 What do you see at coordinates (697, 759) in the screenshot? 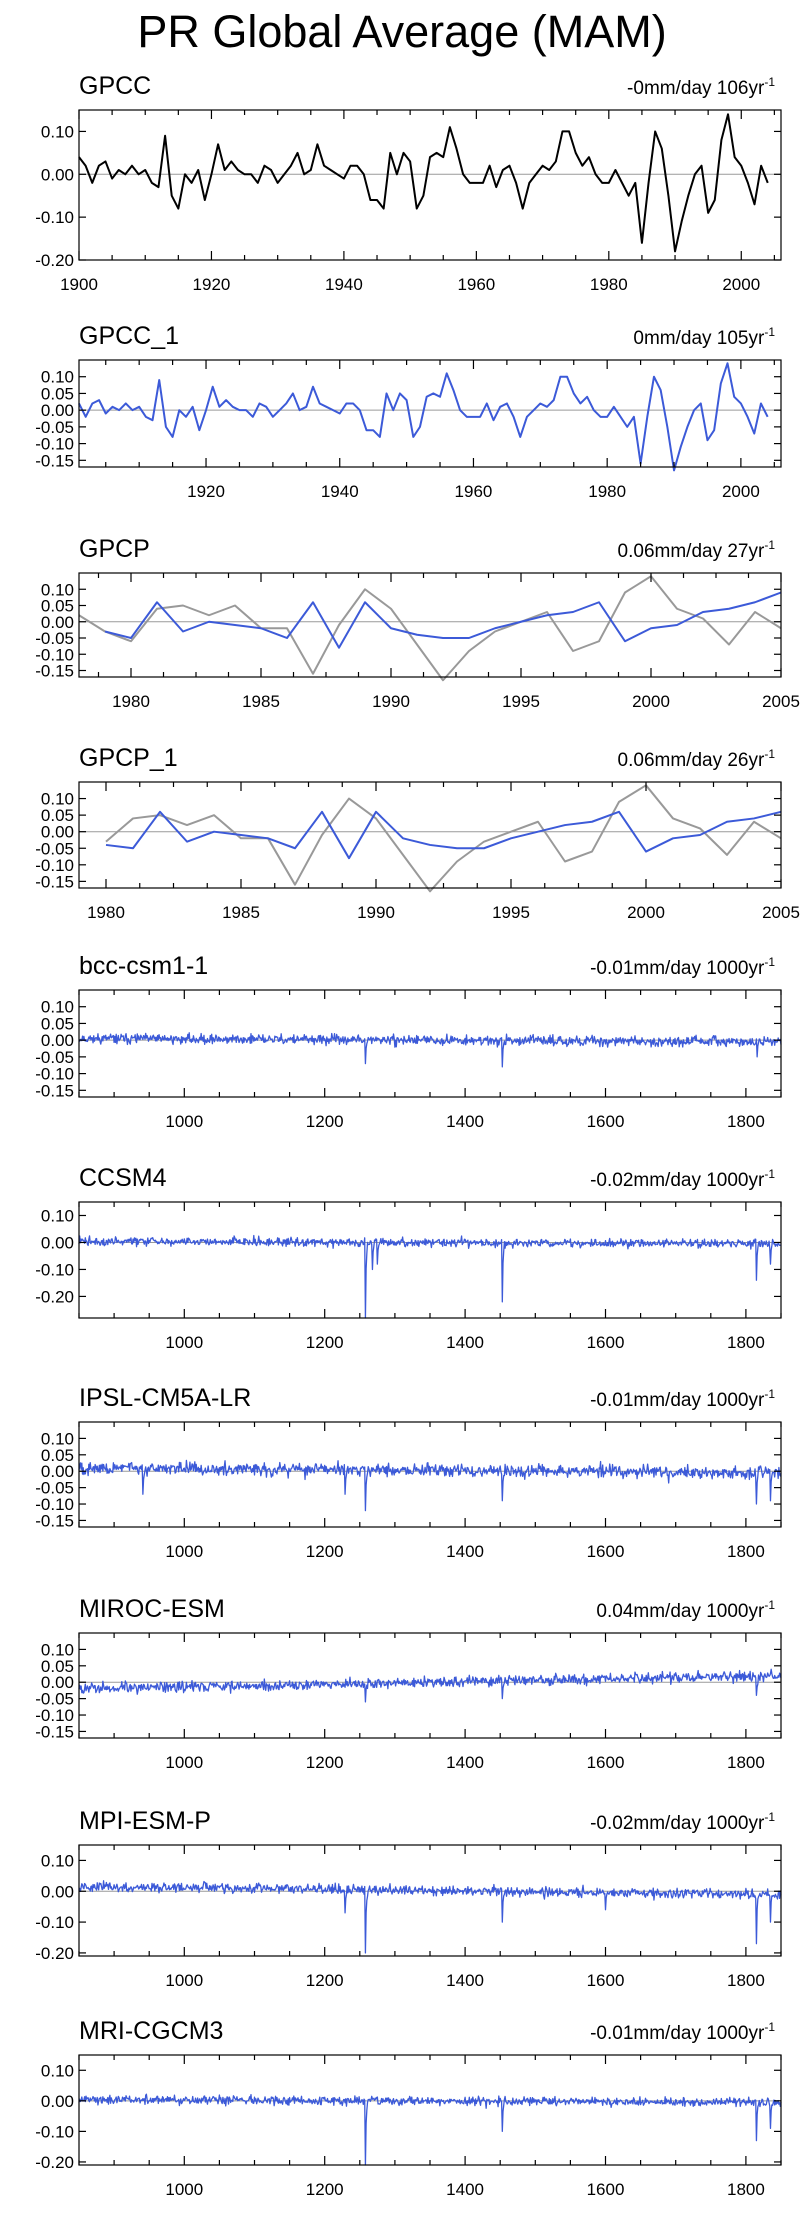
I see `trend-label: 0.06mm/day 26yr-1` at bounding box center [697, 759].